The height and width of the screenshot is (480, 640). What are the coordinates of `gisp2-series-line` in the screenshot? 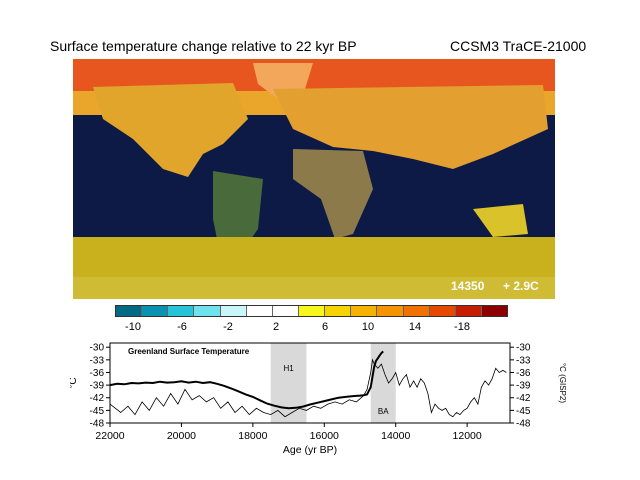 It's located at (308, 388).